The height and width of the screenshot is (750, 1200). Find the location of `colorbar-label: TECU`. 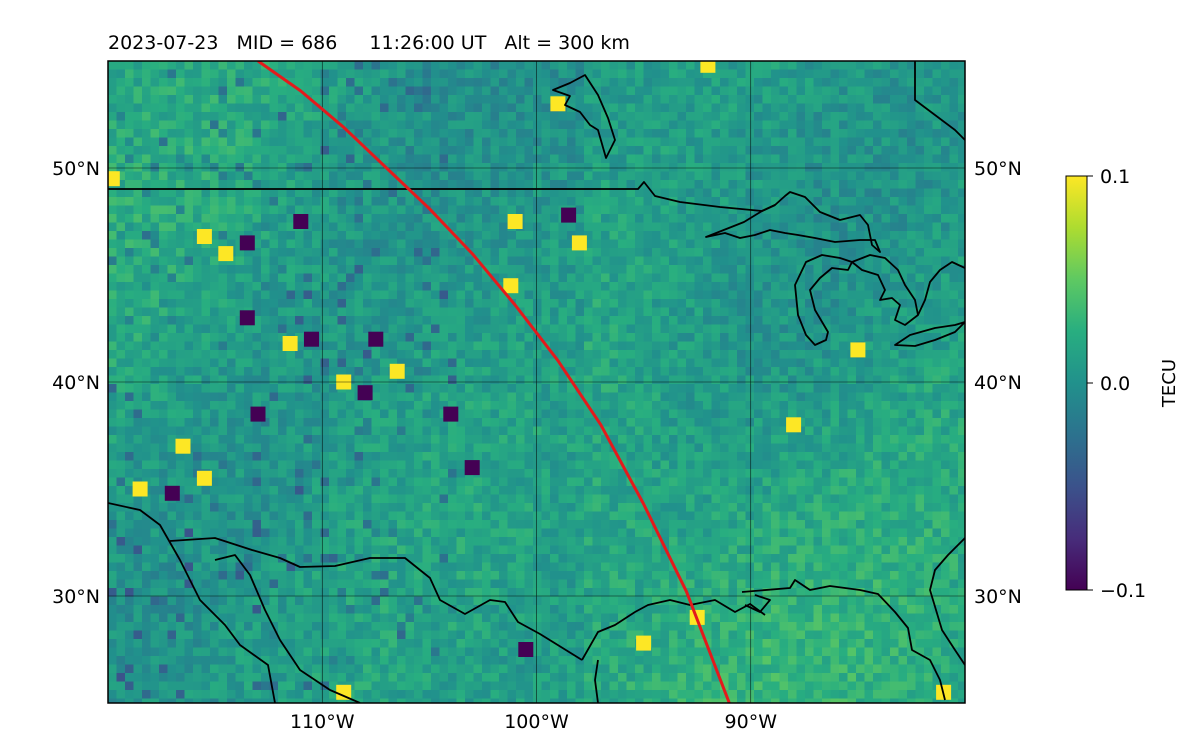

colorbar-label: TECU is located at coordinates (1169, 383).